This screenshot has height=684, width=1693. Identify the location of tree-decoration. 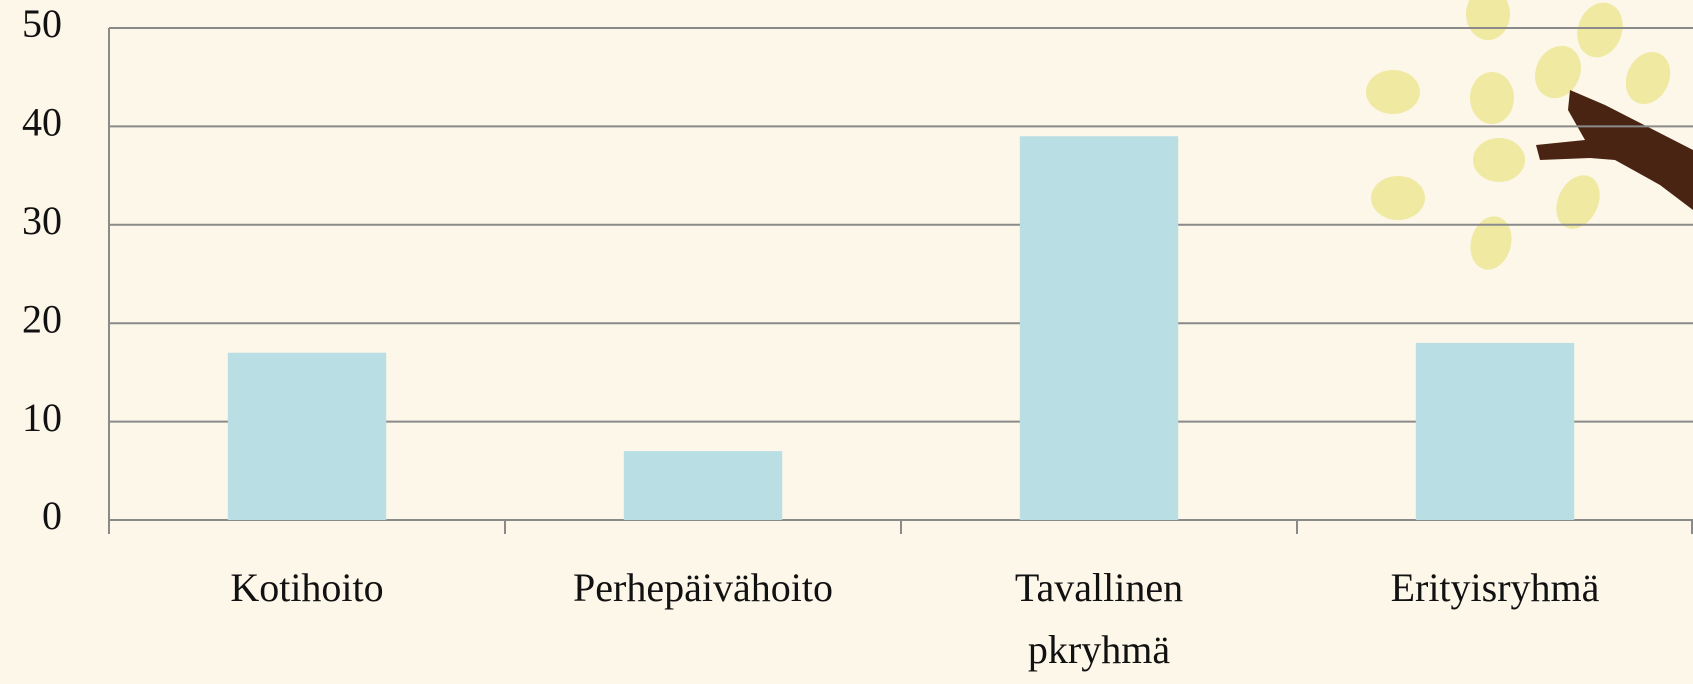
(1529, 135).